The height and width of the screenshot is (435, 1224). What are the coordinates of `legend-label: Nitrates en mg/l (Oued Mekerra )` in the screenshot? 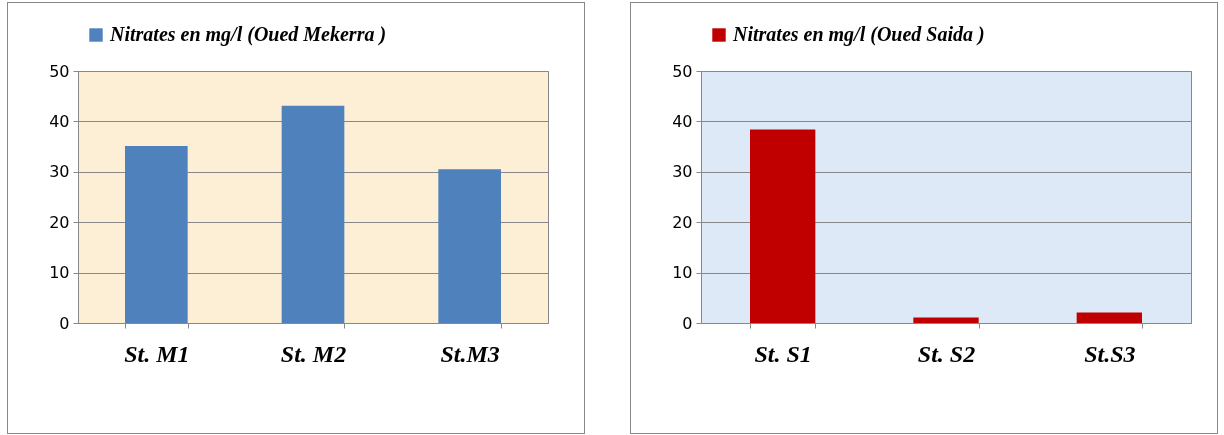 It's located at (248, 34).